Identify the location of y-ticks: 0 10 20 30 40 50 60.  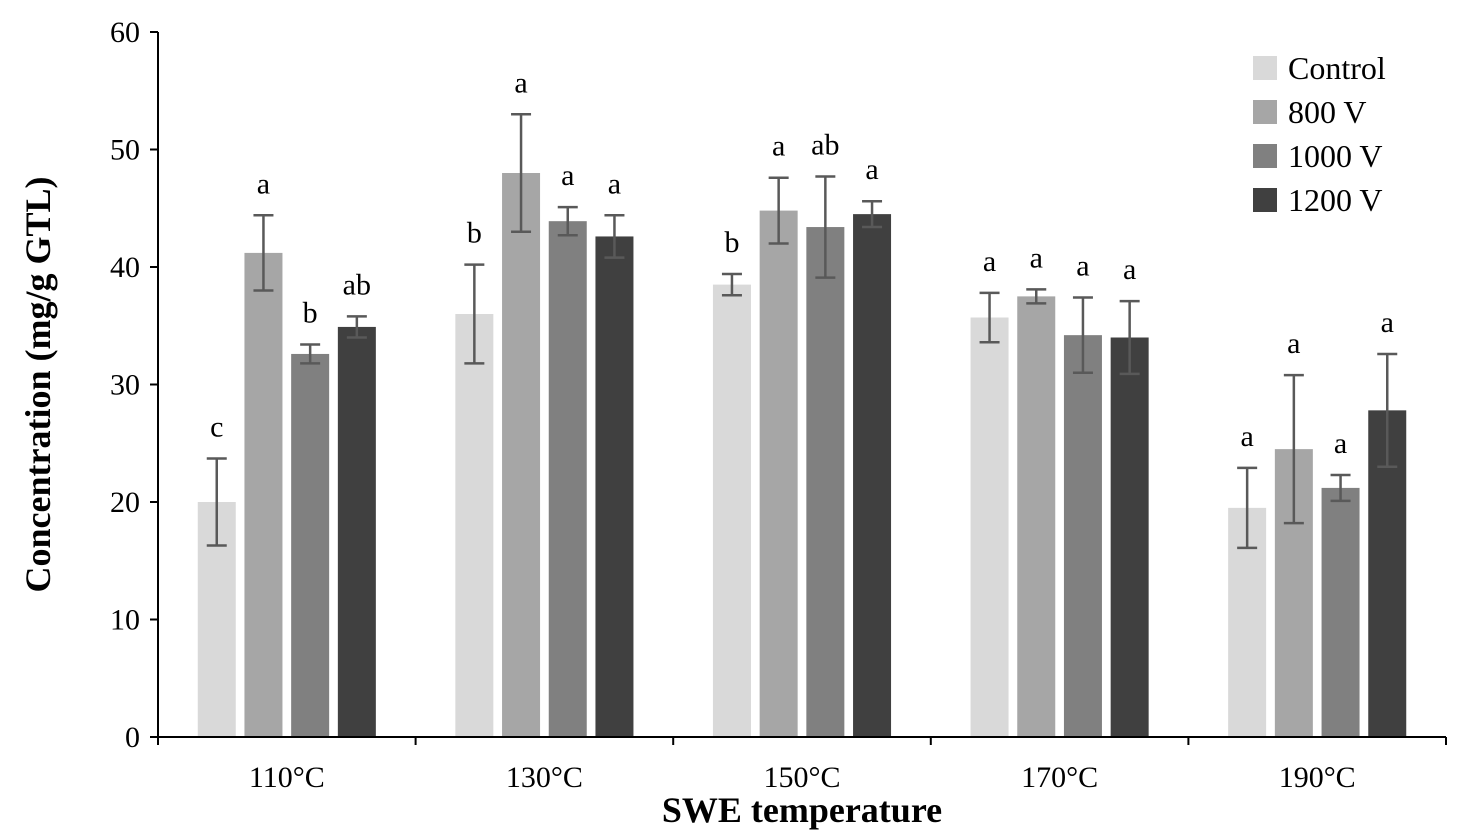
(134, 385).